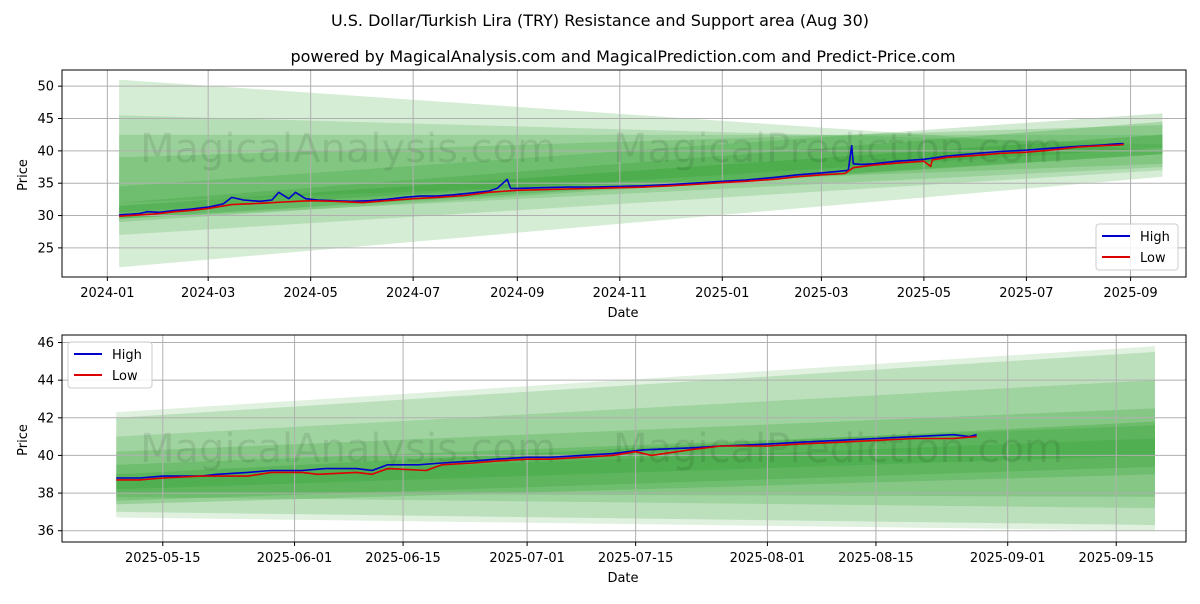 This screenshot has height=604, width=1200. What do you see at coordinates (45, 87) in the screenshot?
I see `y-tick-label: 50` at bounding box center [45, 87].